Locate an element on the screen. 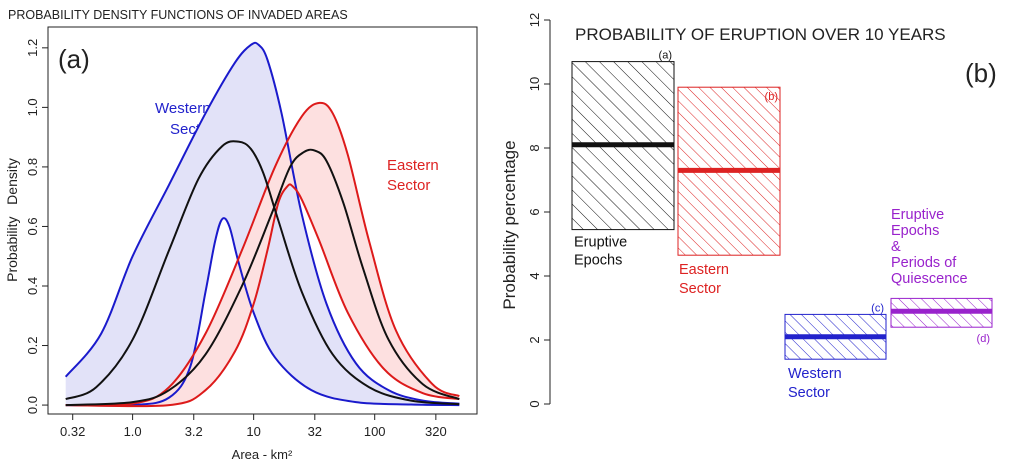  panel-a-x-tick-label: 0.32 is located at coordinates (72, 431).